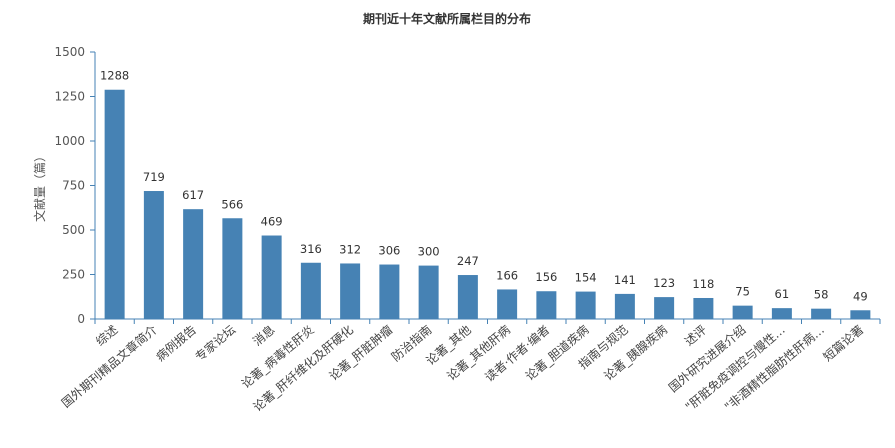  Describe the element at coordinates (703, 284) in the screenshot. I see `data-label: 118` at that location.